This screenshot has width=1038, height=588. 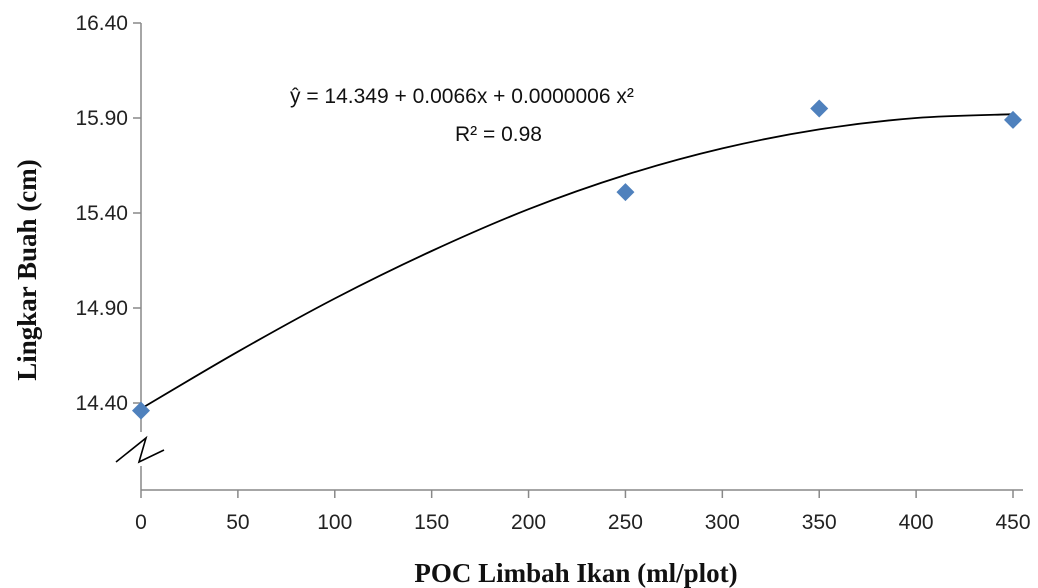 What do you see at coordinates (819, 522) in the screenshot?
I see `x-tick-label: 350` at bounding box center [819, 522].